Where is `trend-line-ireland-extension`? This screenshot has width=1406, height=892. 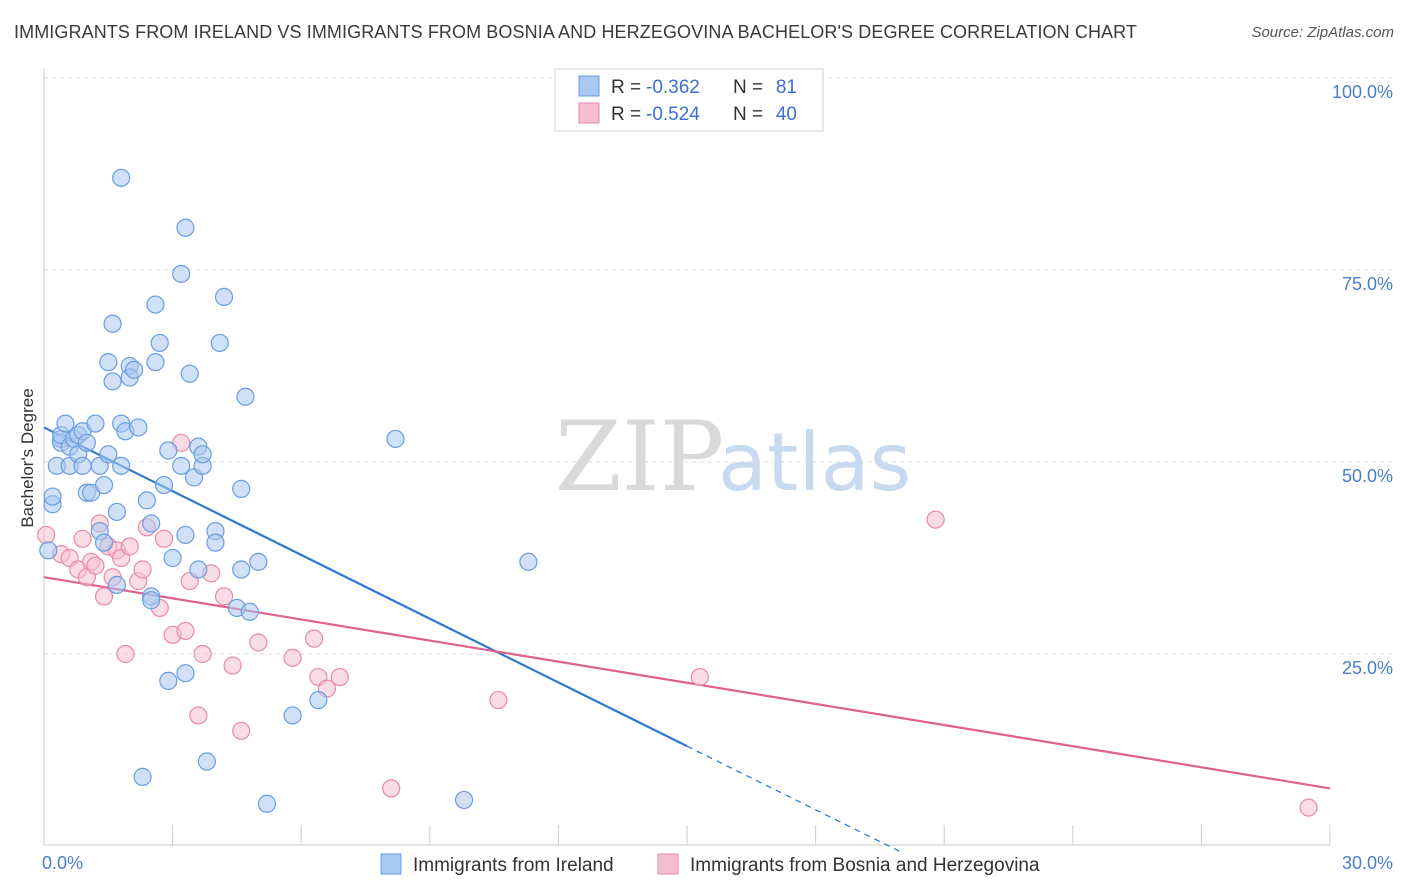
trend-line-ireland-extension is located at coordinates (794, 799).